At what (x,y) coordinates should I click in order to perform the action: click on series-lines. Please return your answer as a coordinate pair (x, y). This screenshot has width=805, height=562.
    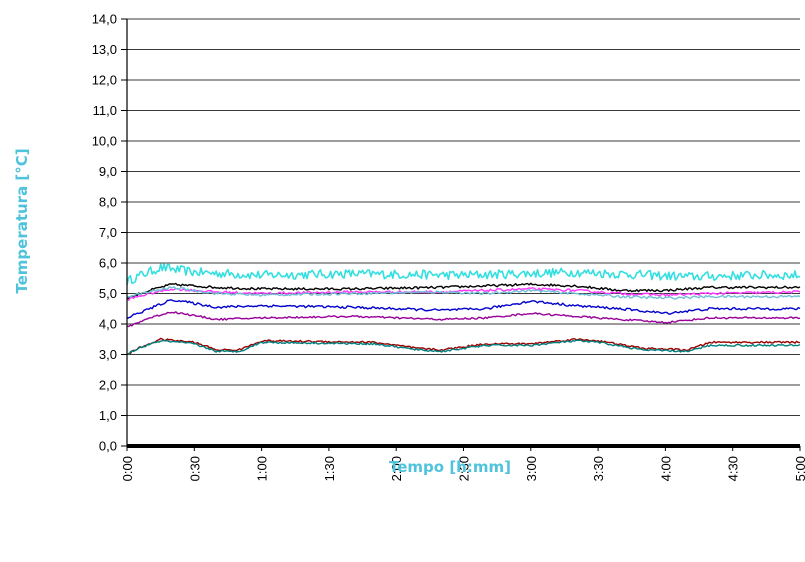
    Looking at the image, I should click on (463, 309).